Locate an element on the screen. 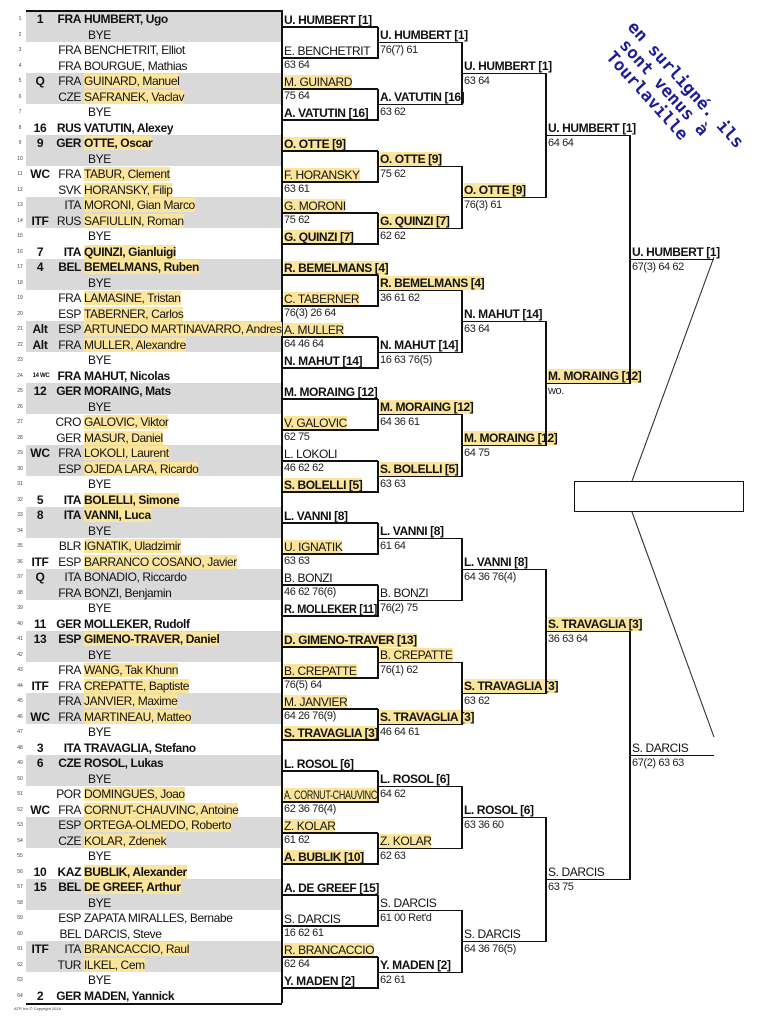 This screenshot has width=768, height=1024. player-name: LOKOLI, Laurent is located at coordinates (126, 453).